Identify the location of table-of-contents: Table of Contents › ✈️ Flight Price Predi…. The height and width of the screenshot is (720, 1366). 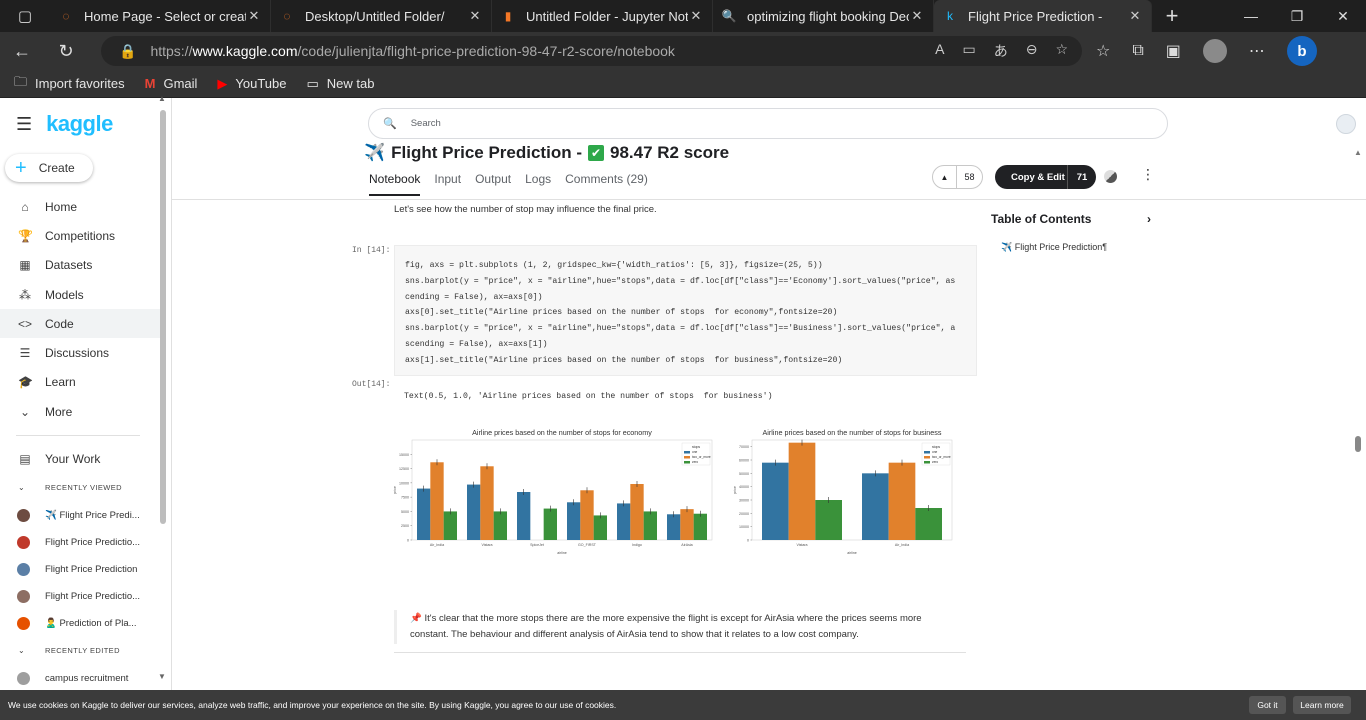
(1071, 232).